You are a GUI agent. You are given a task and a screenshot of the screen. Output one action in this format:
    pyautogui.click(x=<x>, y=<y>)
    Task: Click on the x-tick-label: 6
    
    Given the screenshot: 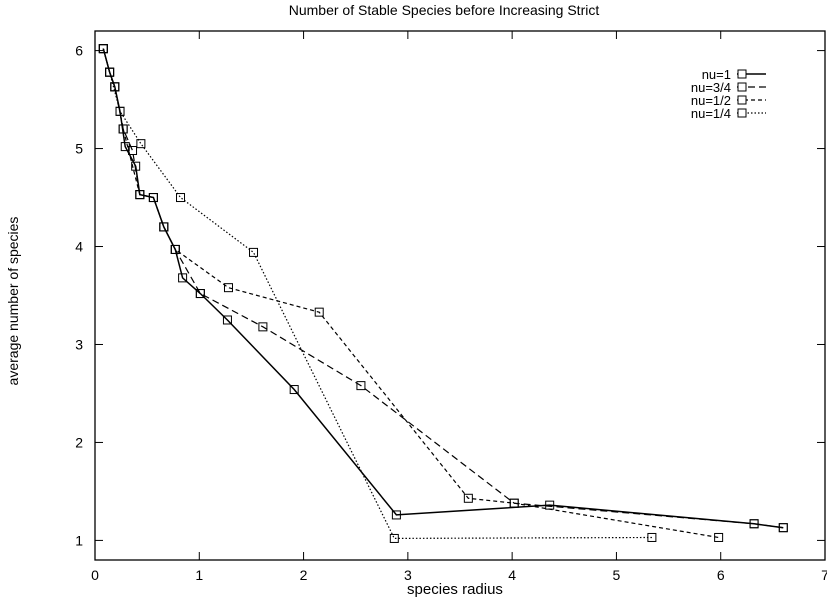 What is the action you would take?
    pyautogui.click(x=721, y=575)
    